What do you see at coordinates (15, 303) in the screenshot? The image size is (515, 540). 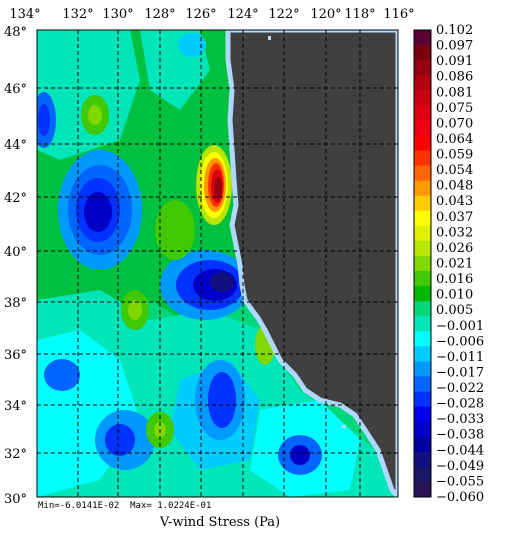 I see `lat-label: 38°` at bounding box center [15, 303].